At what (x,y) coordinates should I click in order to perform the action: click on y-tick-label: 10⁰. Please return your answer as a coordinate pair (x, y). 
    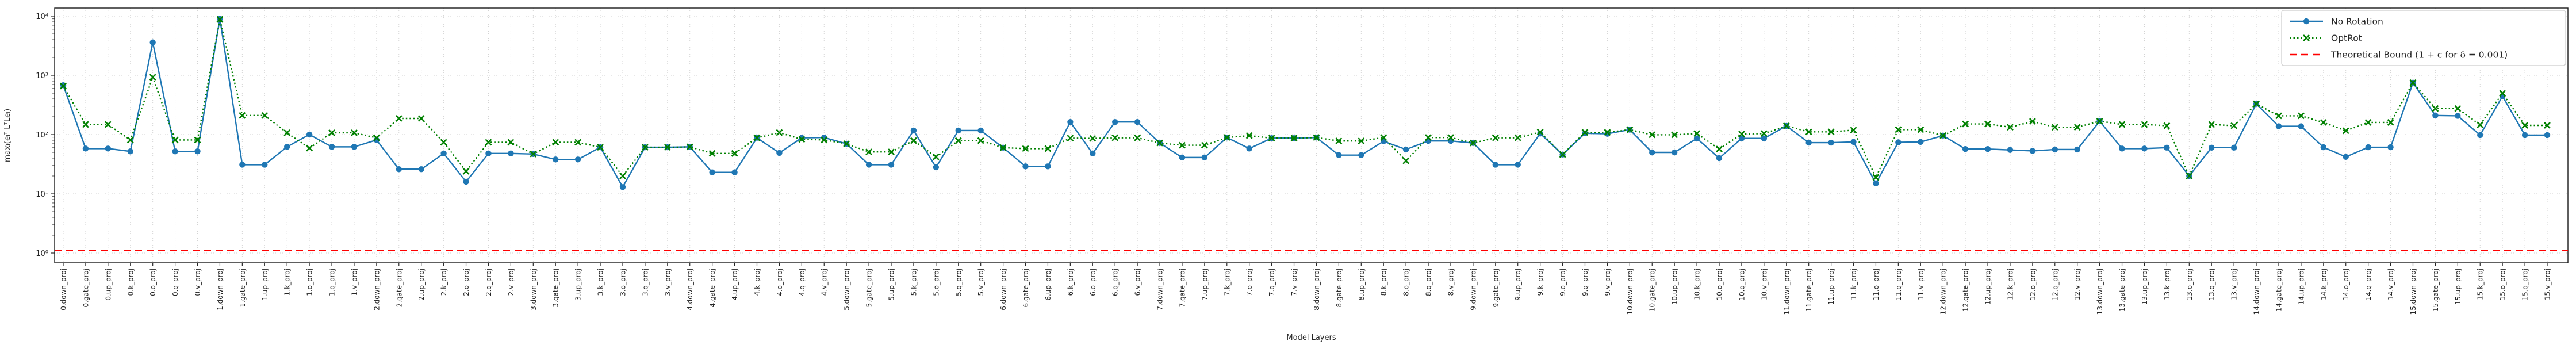
    Looking at the image, I should click on (42, 254).